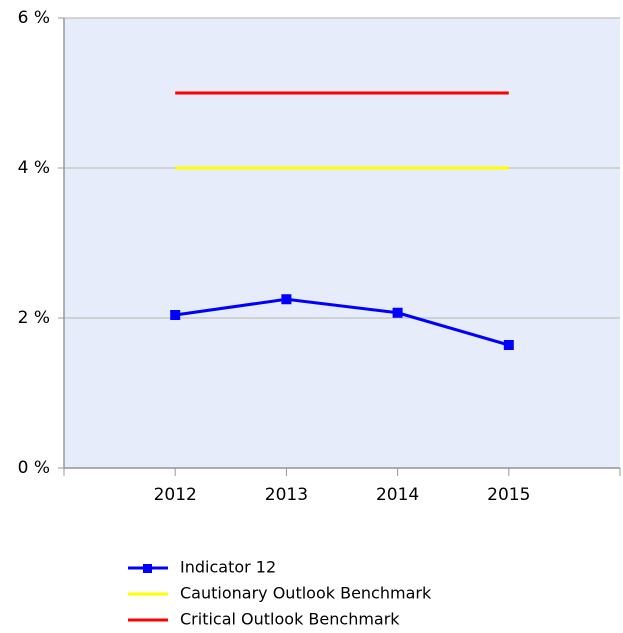  I want to click on legend-label: Indicator 12, so click(228, 567).